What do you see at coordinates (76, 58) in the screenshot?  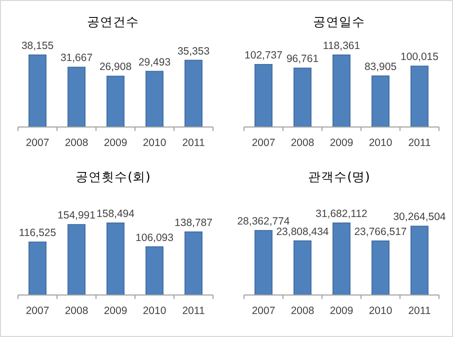 I see `data-label: 31,667` at bounding box center [76, 58].